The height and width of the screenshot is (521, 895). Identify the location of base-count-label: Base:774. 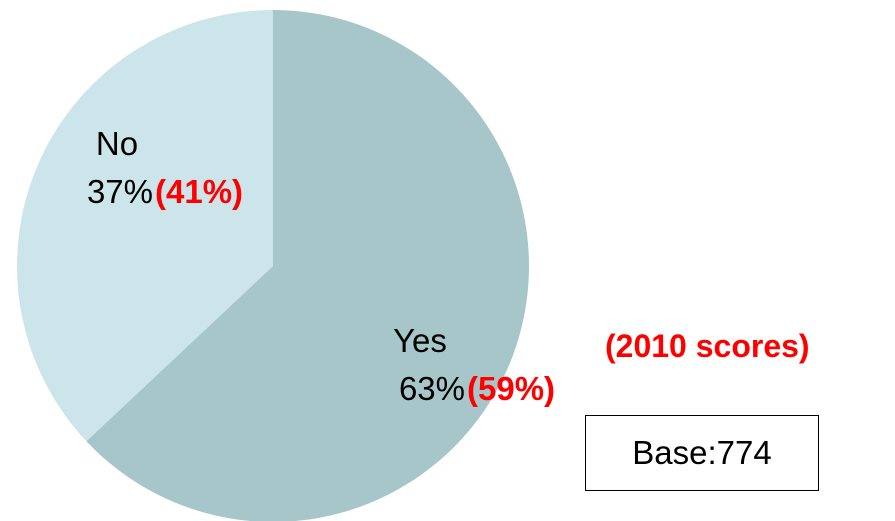
(702, 452).